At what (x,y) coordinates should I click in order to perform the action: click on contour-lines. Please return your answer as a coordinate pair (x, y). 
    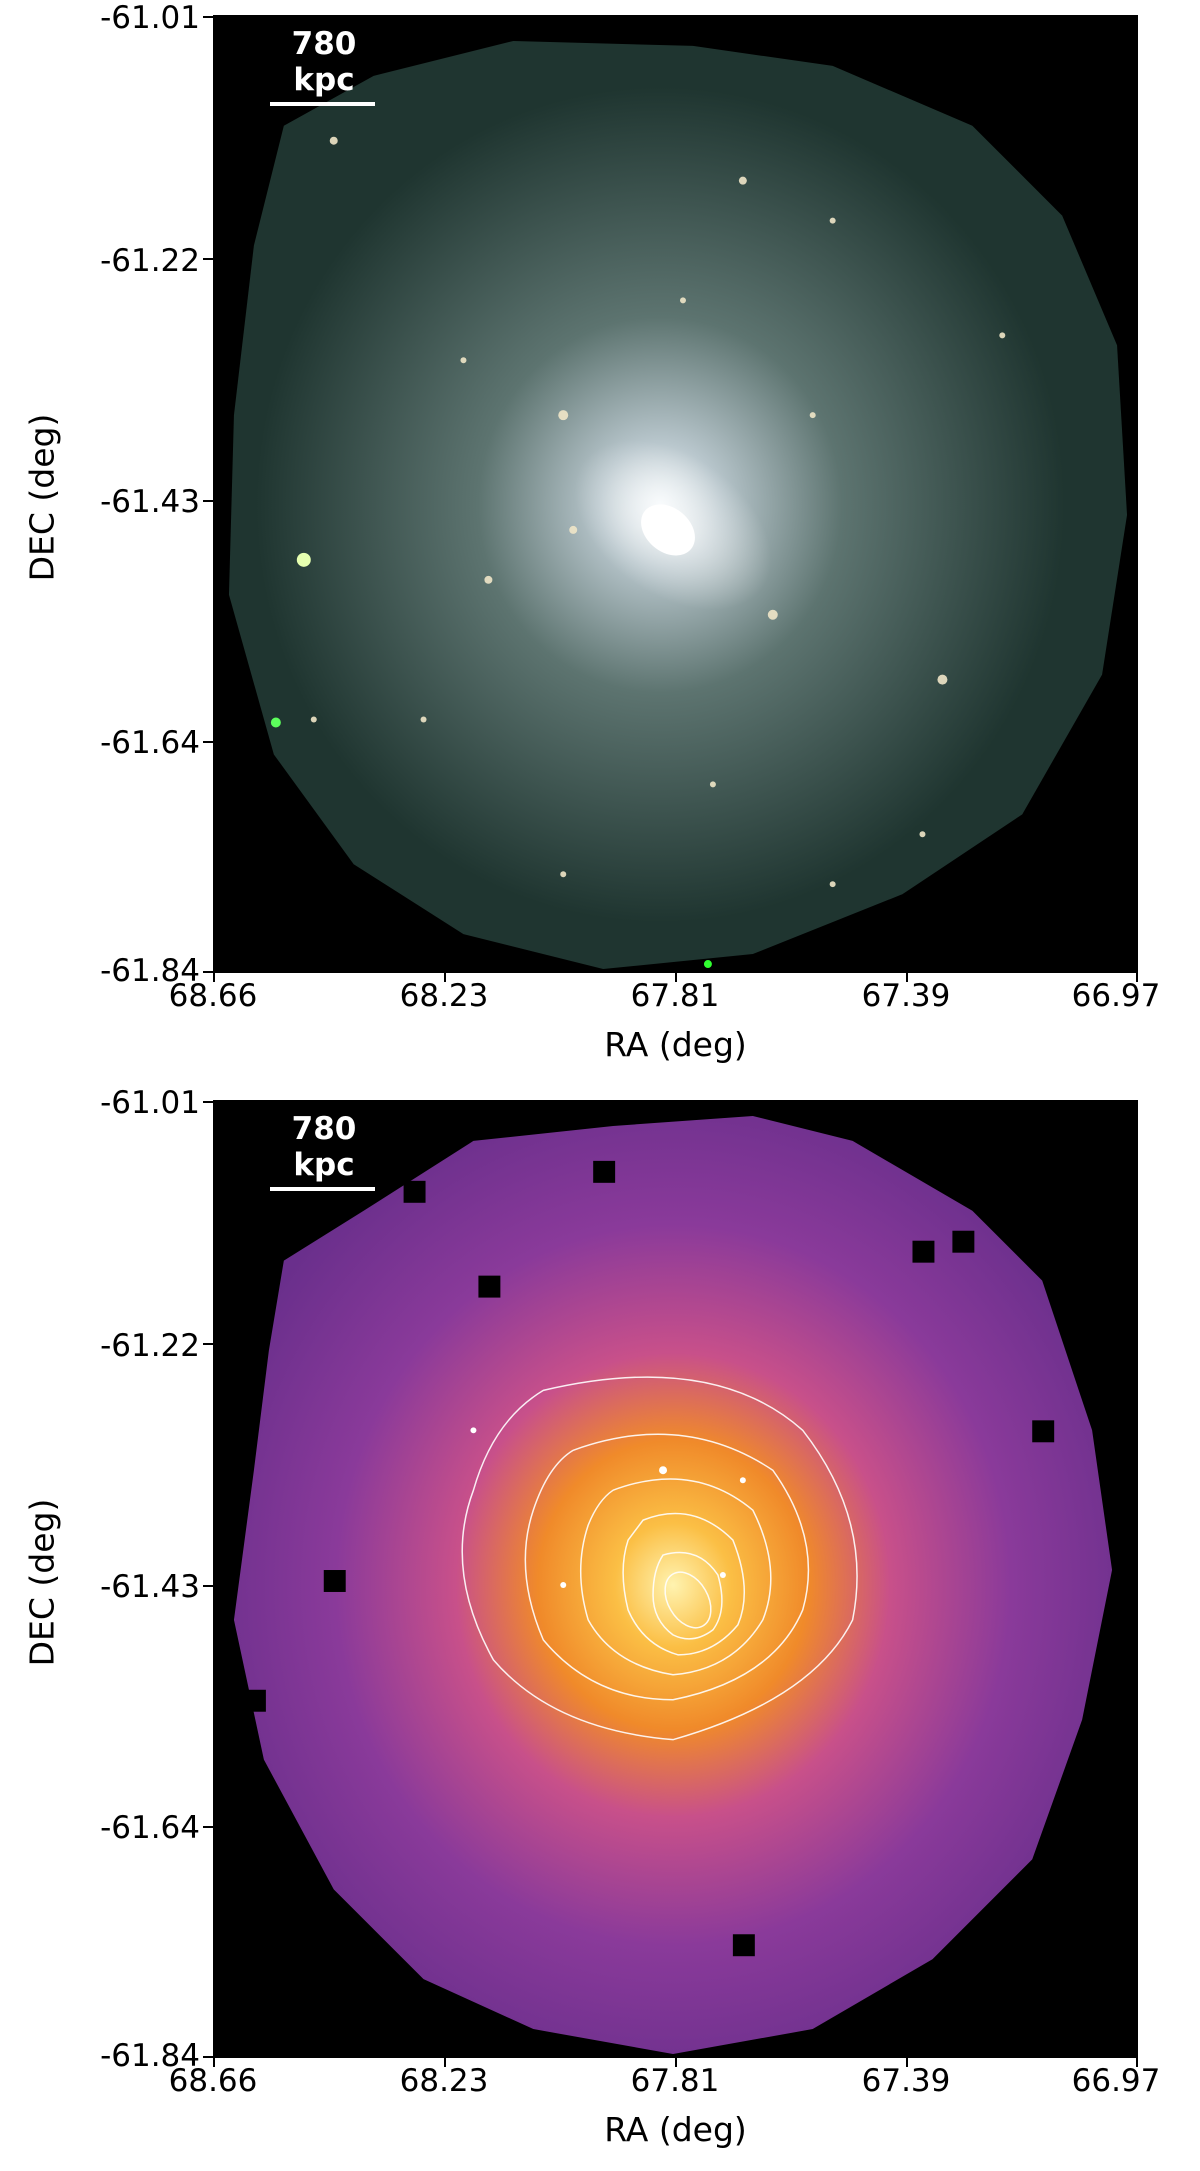
    Looking at the image, I should click on (659, 1558).